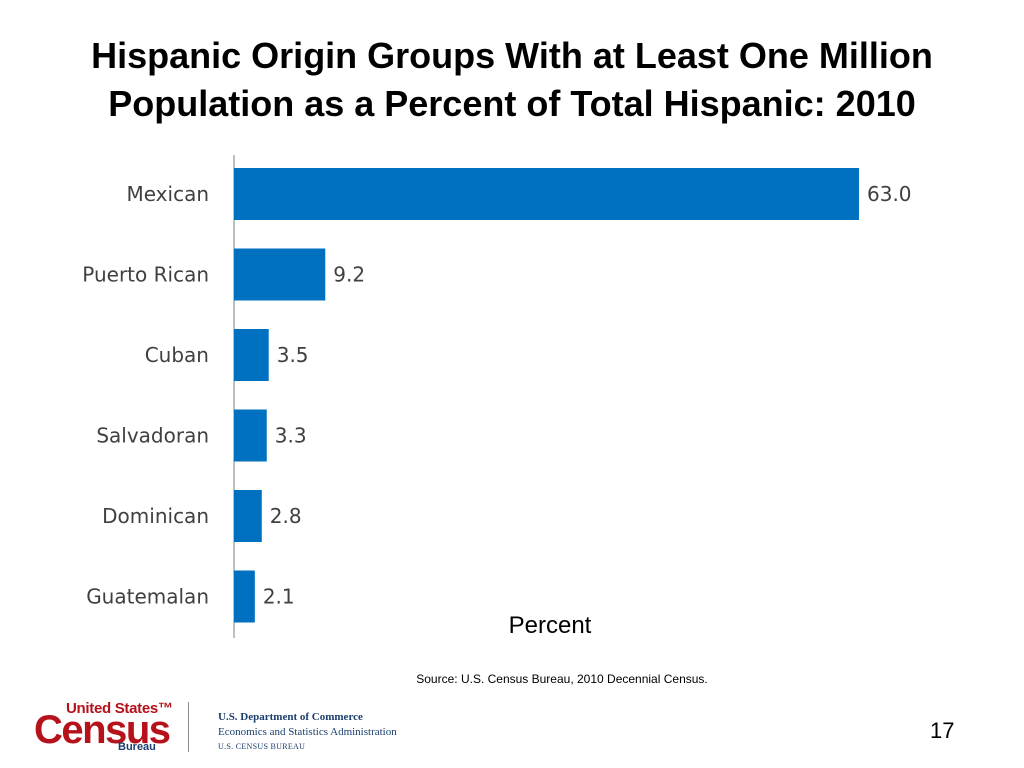 This screenshot has width=1024, height=768. I want to click on bar-guatemalan, so click(244, 596).